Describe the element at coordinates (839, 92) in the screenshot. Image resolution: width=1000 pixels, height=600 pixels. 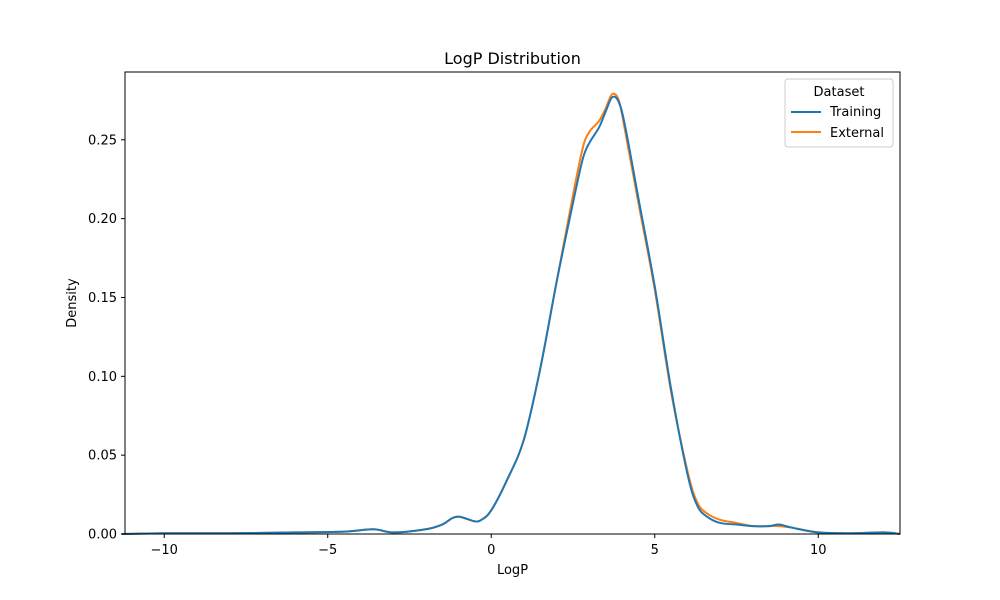
I see `legend-title: Dataset` at that location.